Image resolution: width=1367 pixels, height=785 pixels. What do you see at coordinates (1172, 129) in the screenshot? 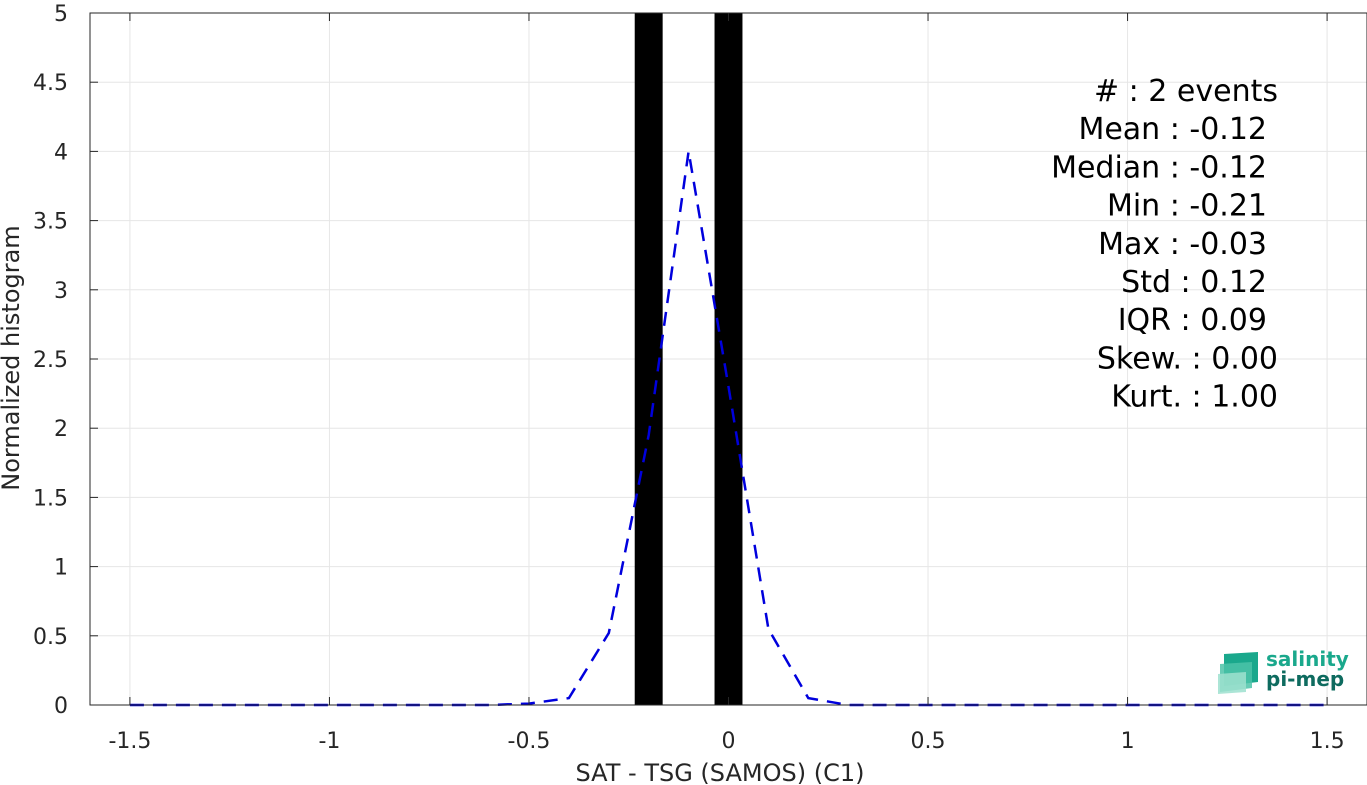
I see `stat-line: Mean : -0.12` at bounding box center [1172, 129].